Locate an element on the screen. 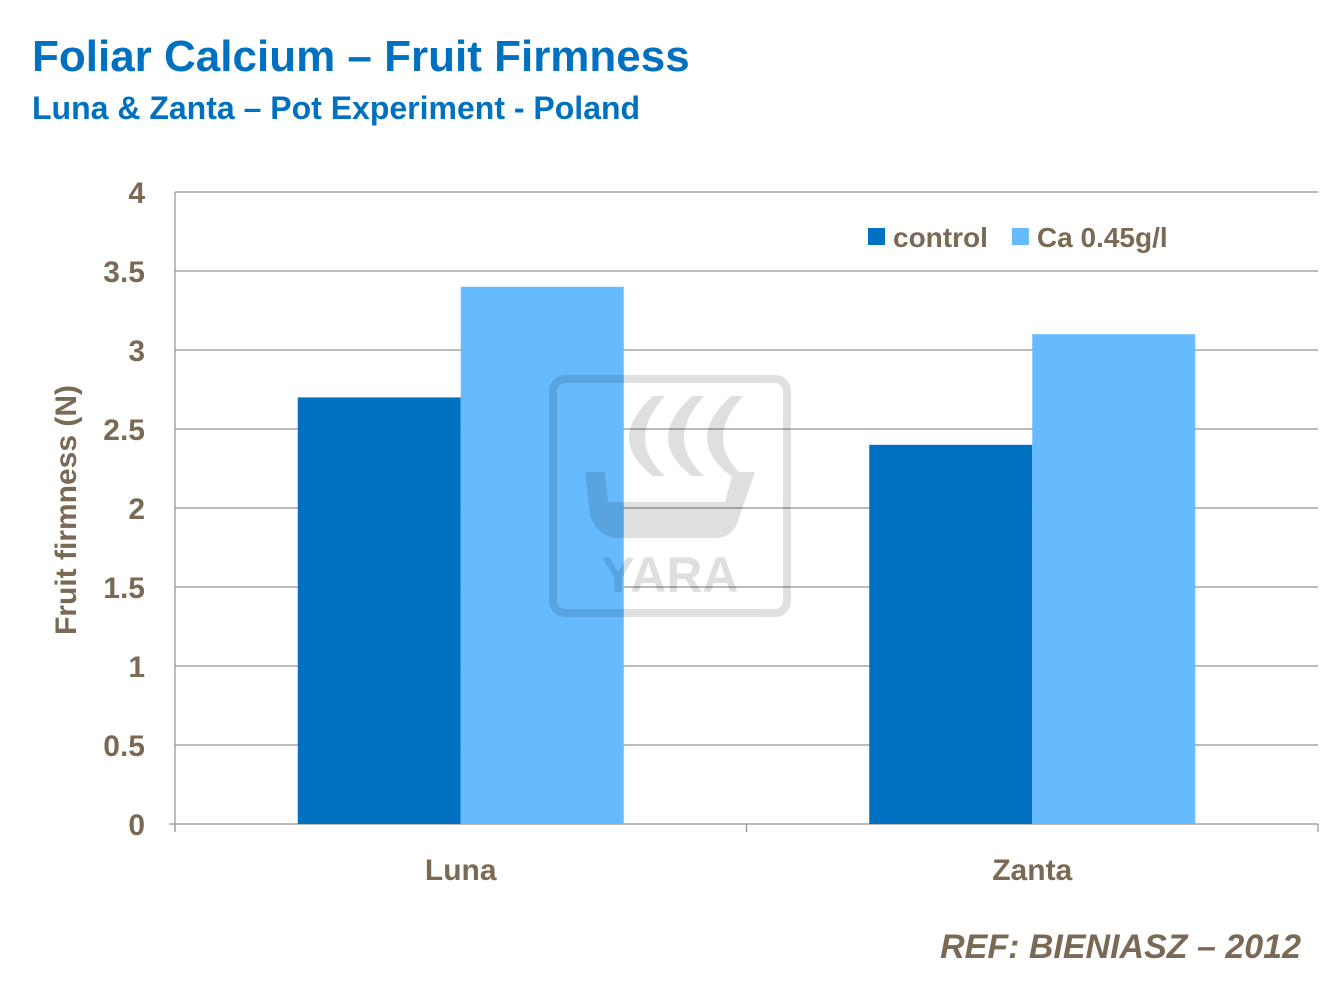 Image resolution: width=1341 pixels, height=994 pixels. y-tick-label: 0.5 is located at coordinates (124, 746).